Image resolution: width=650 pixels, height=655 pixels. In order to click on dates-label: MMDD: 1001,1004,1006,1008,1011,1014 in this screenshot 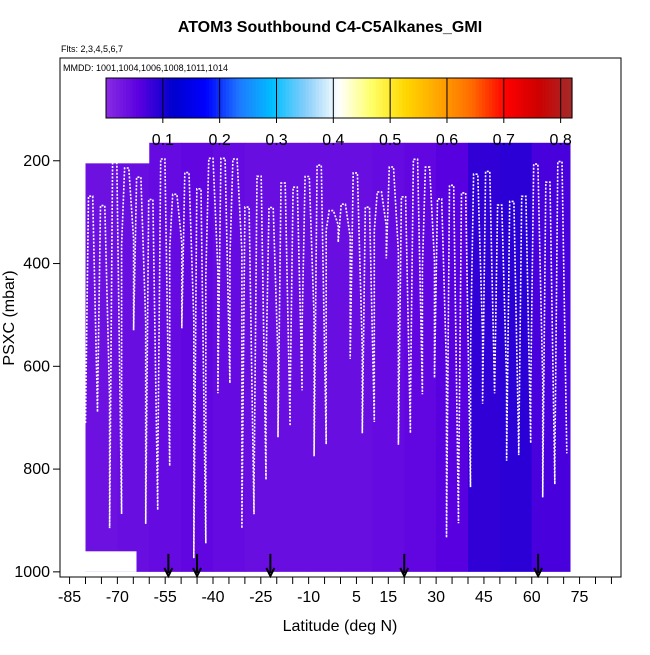, I will do `click(145, 68)`.